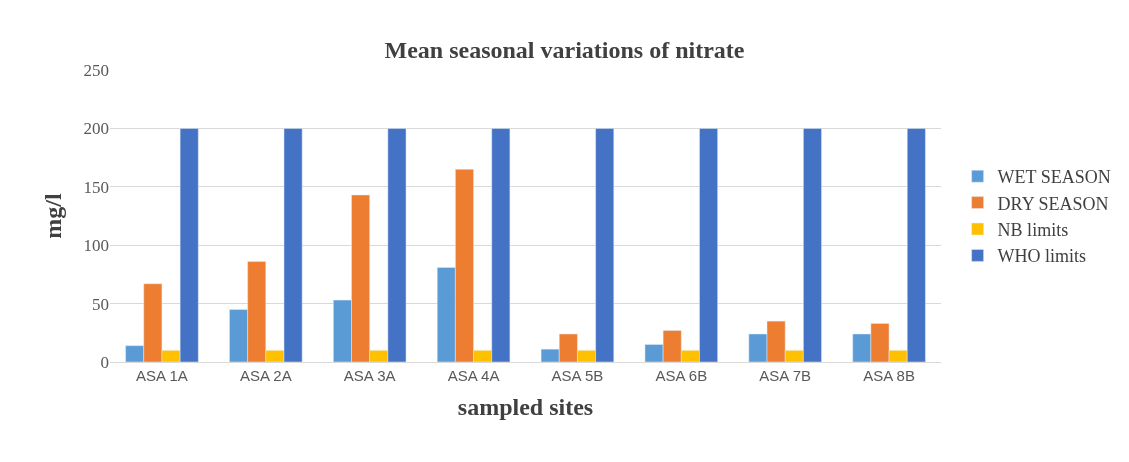 Image resolution: width=1129 pixels, height=462 pixels. What do you see at coordinates (96, 187) in the screenshot?
I see `y-tick-label: 150` at bounding box center [96, 187].